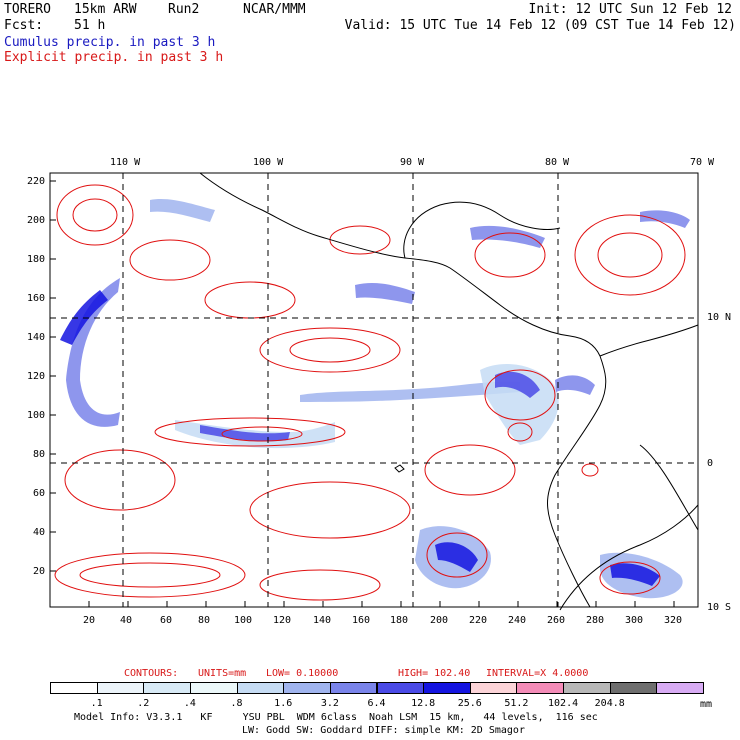 The width and height of the screenshot is (740, 740). What do you see at coordinates (243, 620) in the screenshot?
I see `x-index-100: 100` at bounding box center [243, 620].